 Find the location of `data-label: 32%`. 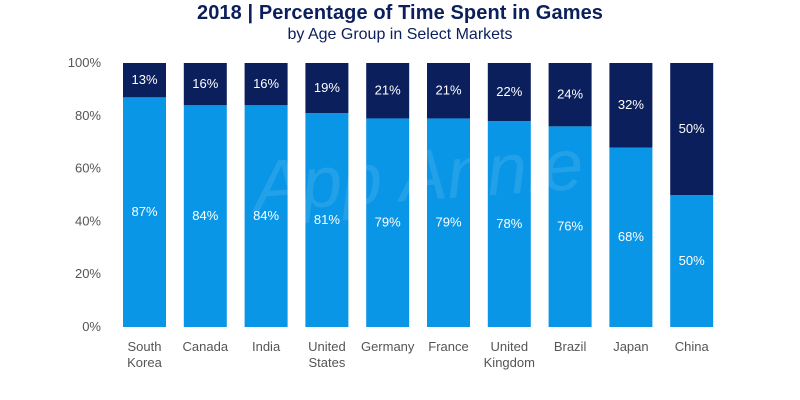

data-label: 32% is located at coordinates (631, 104).